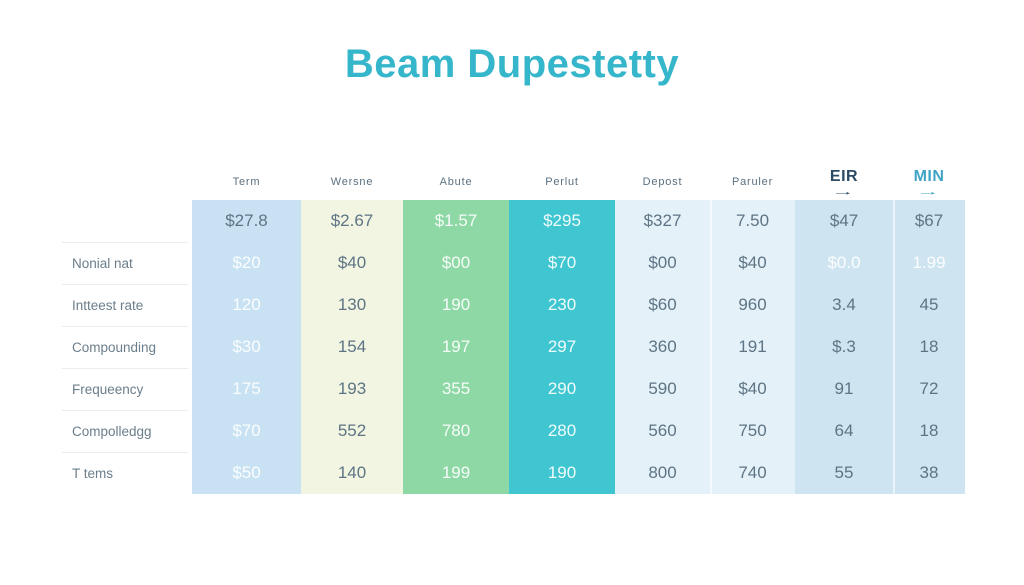  Describe the element at coordinates (929, 221) in the screenshot. I see `table-cell: $67` at that location.